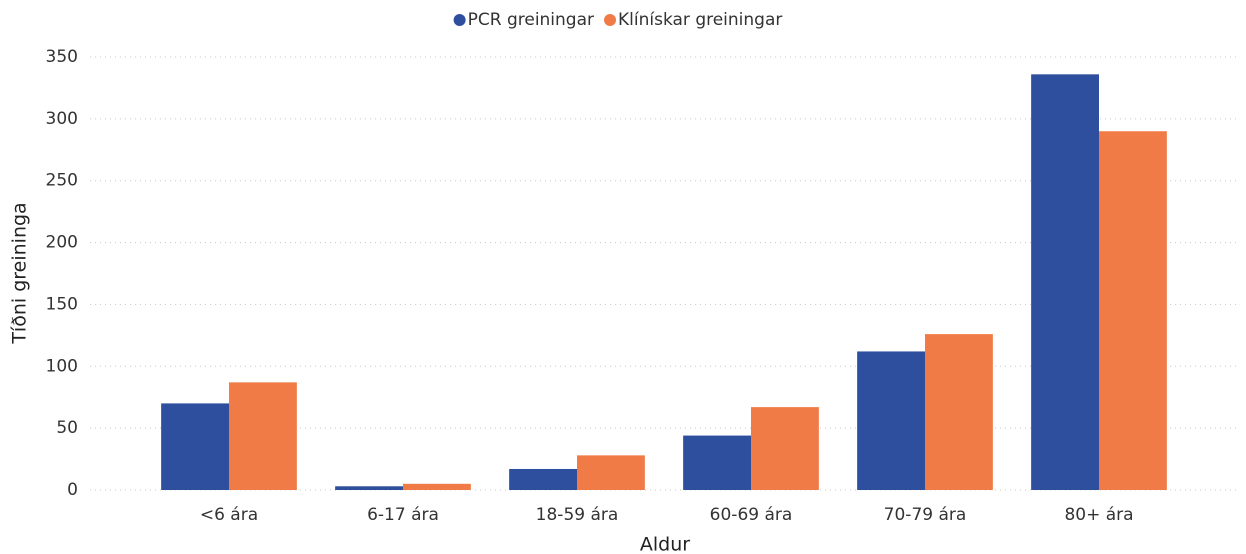 Image resolution: width=1246 pixels, height=554 pixels. What do you see at coordinates (229, 515) in the screenshot?
I see `x-tick-label: <6 ára` at bounding box center [229, 515].